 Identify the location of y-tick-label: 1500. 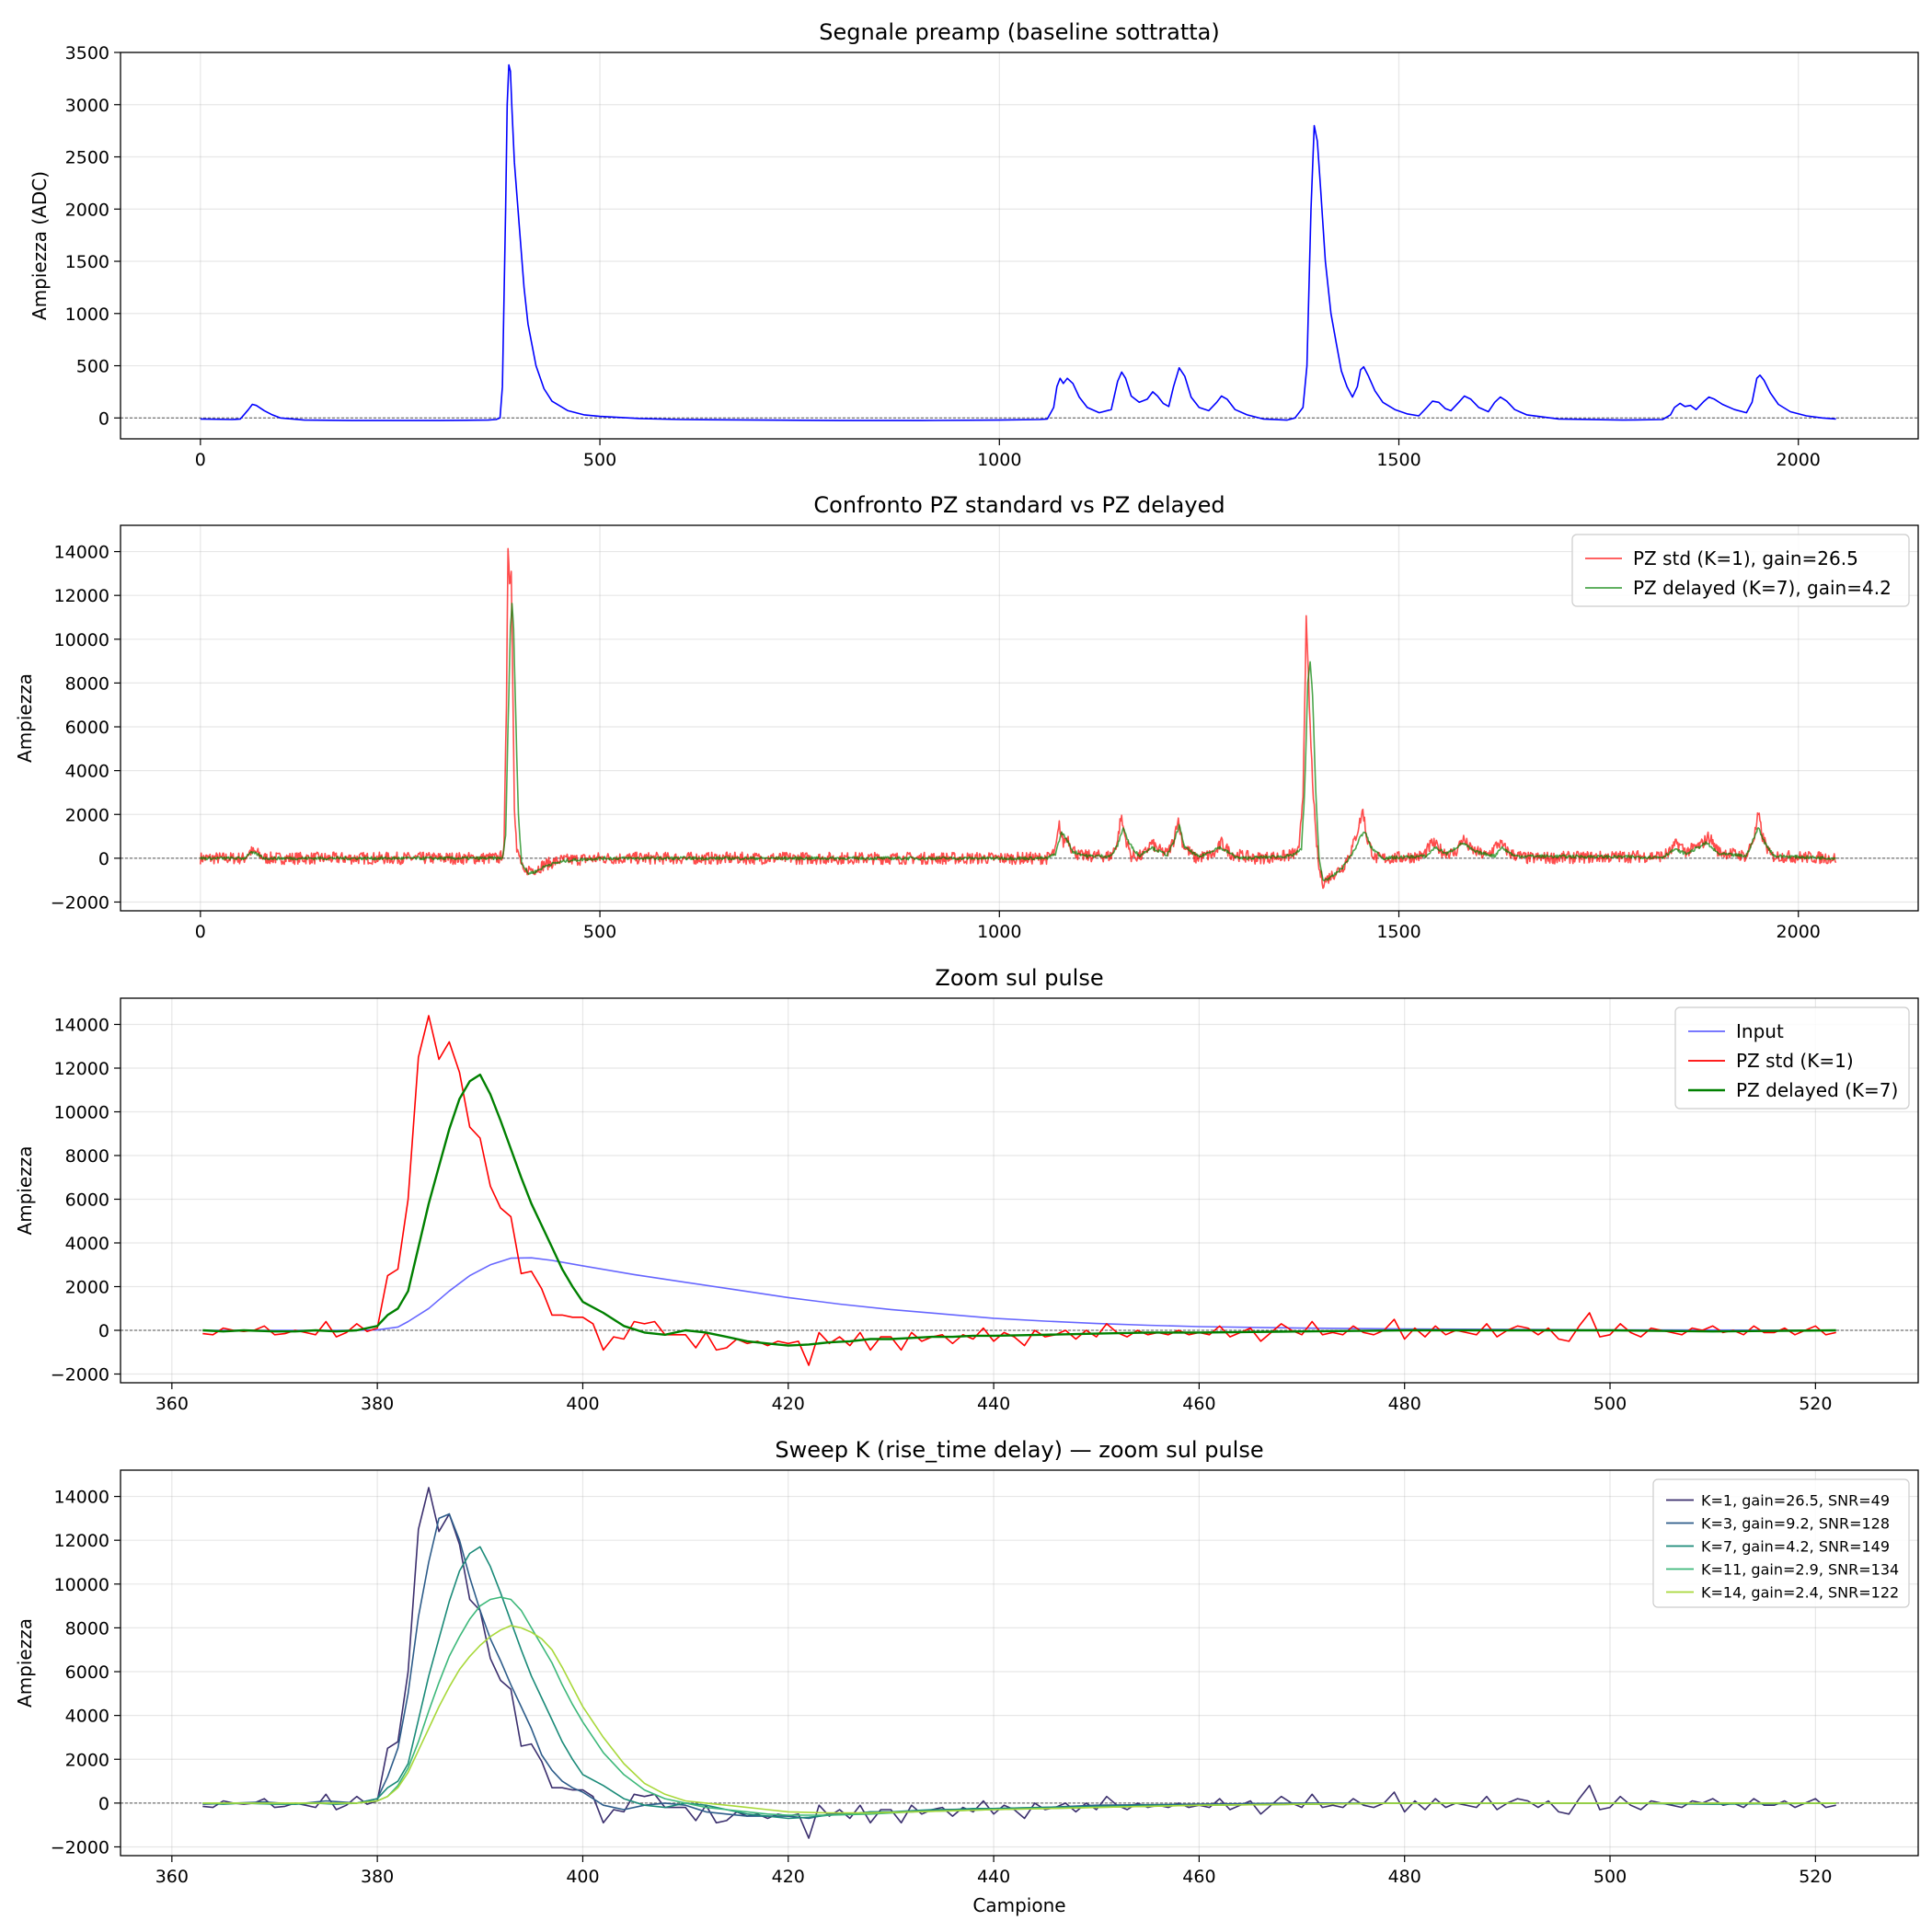
(87, 262).